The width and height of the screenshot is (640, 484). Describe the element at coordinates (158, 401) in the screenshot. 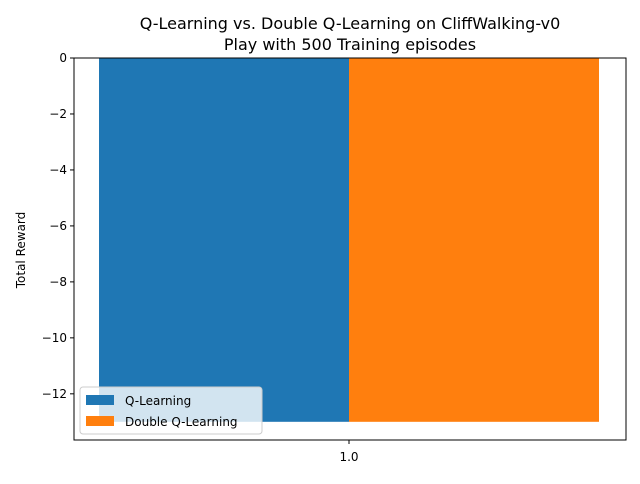

I see `legend-label: Q-Learning` at that location.